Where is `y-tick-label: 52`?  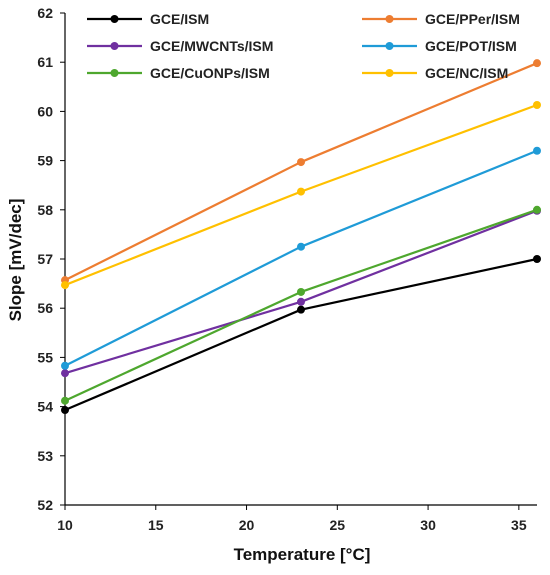 y-tick-label: 52 is located at coordinates (45, 505).